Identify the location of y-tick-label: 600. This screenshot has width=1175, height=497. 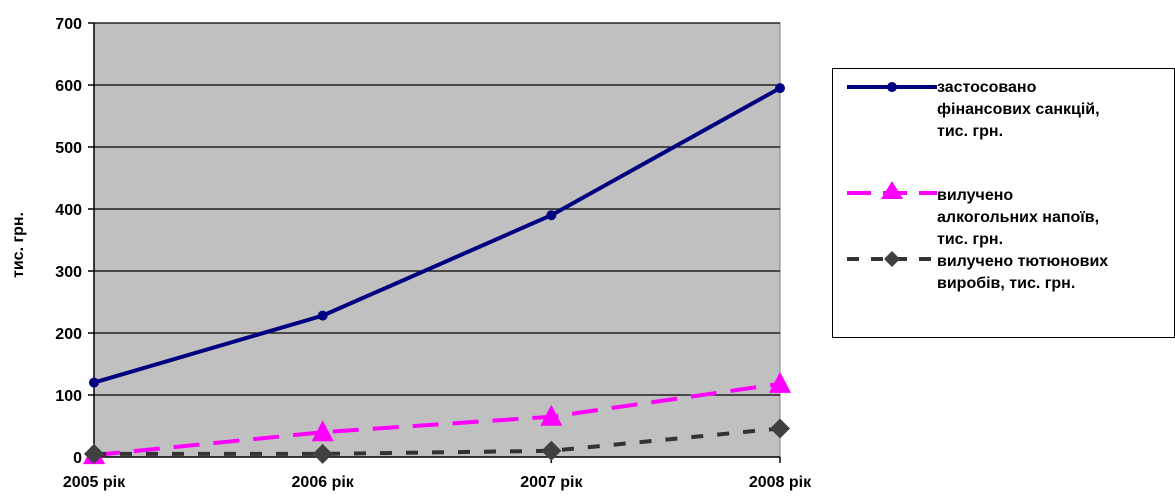
(68, 86).